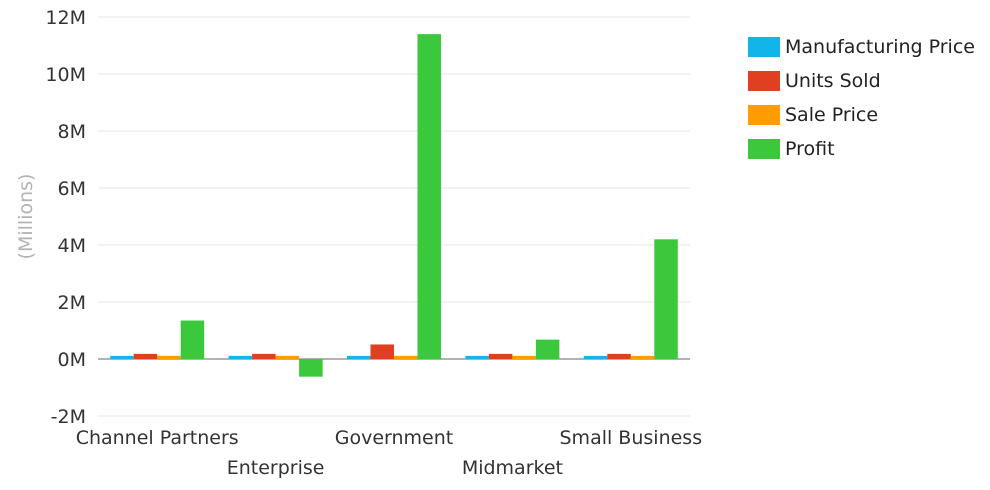 This screenshot has width=990, height=490. Describe the element at coordinates (764, 47) in the screenshot. I see `legend-swatch-manufacturing-price` at that location.